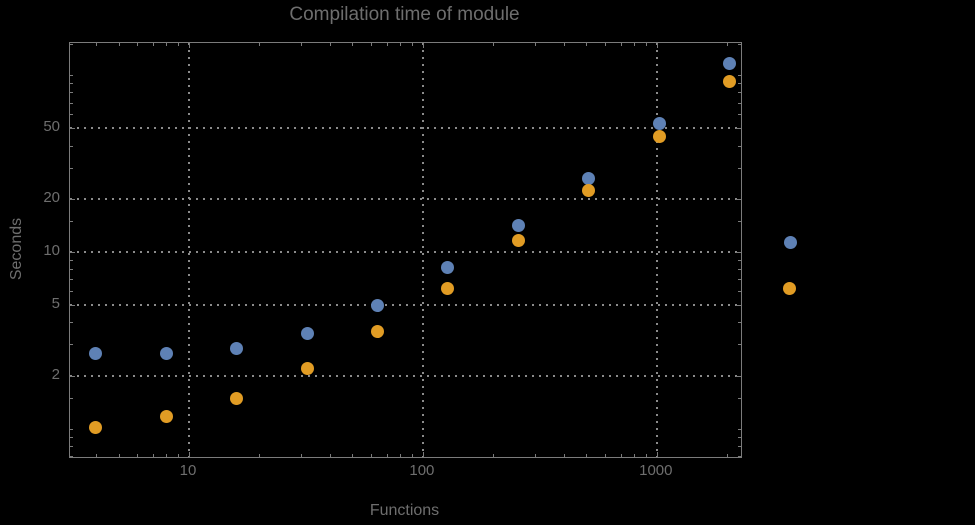 This screenshot has height=525, width=975. What do you see at coordinates (589, 190) in the screenshot?
I see `data-point-series-2-x512` at bounding box center [589, 190].